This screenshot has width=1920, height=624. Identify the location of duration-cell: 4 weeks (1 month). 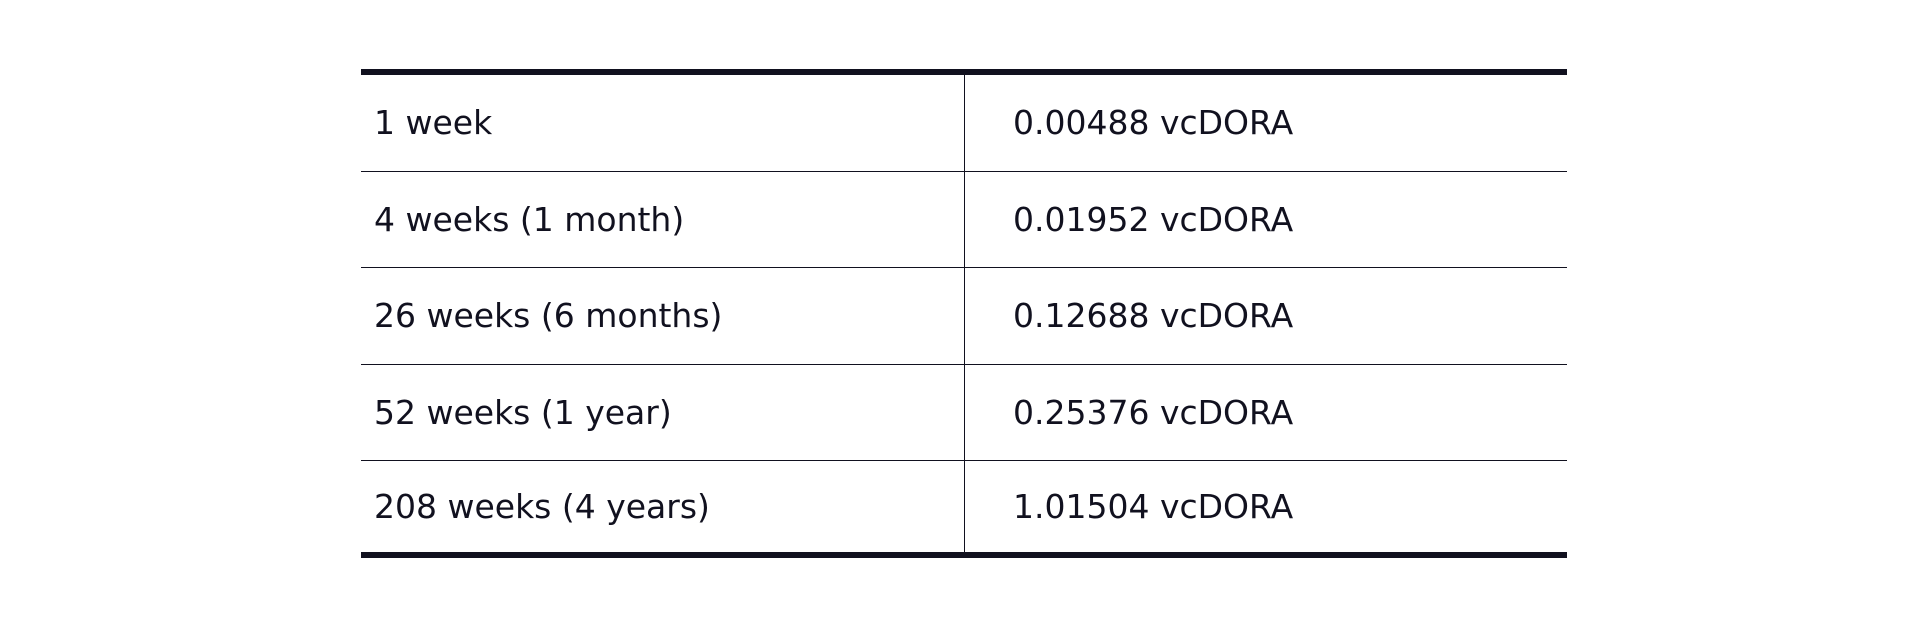
(663, 219).